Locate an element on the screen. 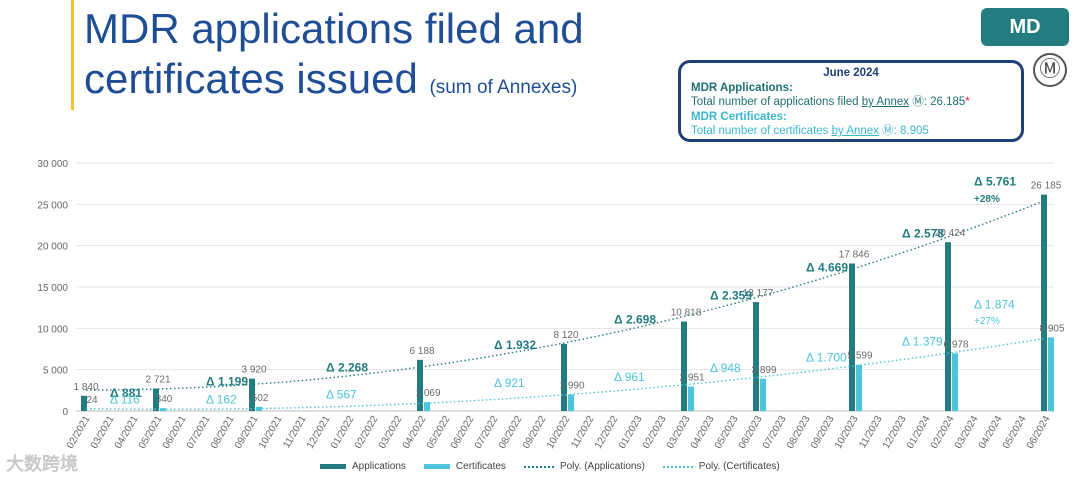  applications-annex-icon: Ⓜ is located at coordinates (918, 102).